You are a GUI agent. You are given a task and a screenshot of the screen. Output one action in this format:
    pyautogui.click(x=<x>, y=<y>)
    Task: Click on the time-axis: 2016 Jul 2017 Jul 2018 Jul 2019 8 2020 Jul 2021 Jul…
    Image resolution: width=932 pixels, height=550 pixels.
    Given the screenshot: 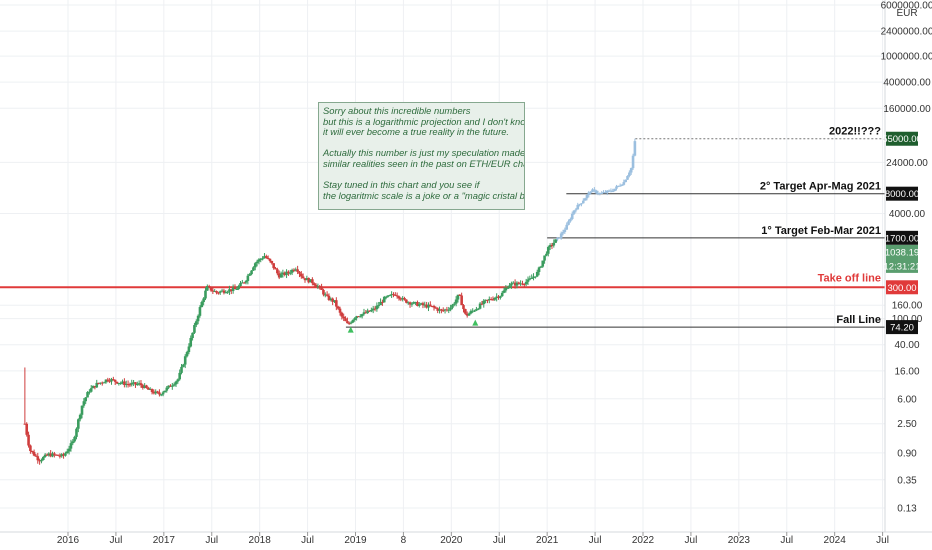 What is the action you would take?
    pyautogui.click(x=473, y=539)
    